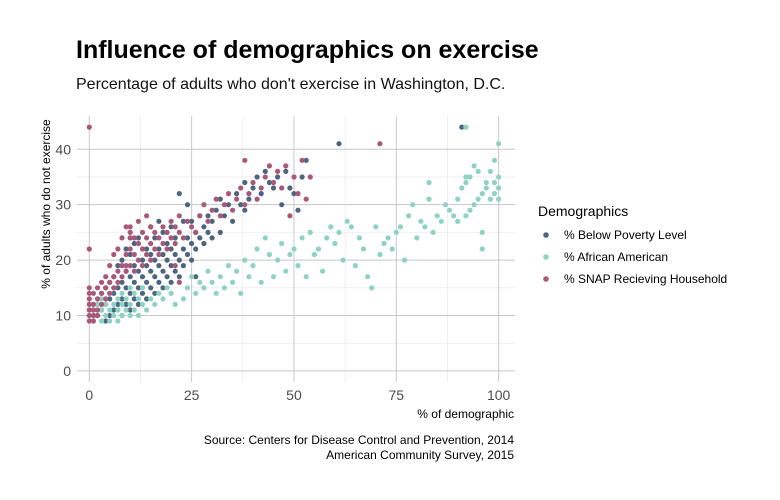  What do you see at coordinates (63, 149) in the screenshot?
I see `y-tick-label: 40` at bounding box center [63, 149].